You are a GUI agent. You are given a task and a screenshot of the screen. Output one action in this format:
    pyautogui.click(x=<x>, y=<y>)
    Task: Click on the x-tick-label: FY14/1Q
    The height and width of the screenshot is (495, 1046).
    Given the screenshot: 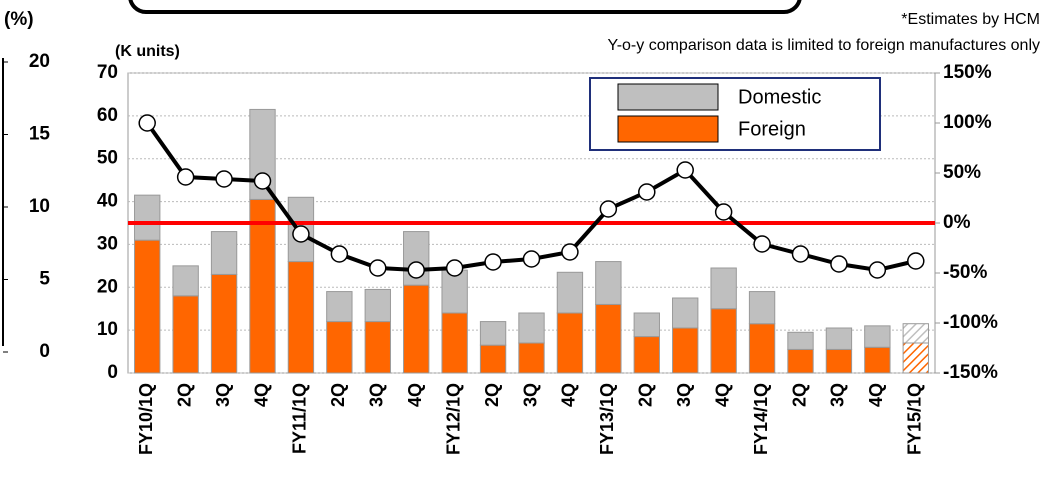 What is the action you would take?
    pyautogui.click(x=761, y=419)
    